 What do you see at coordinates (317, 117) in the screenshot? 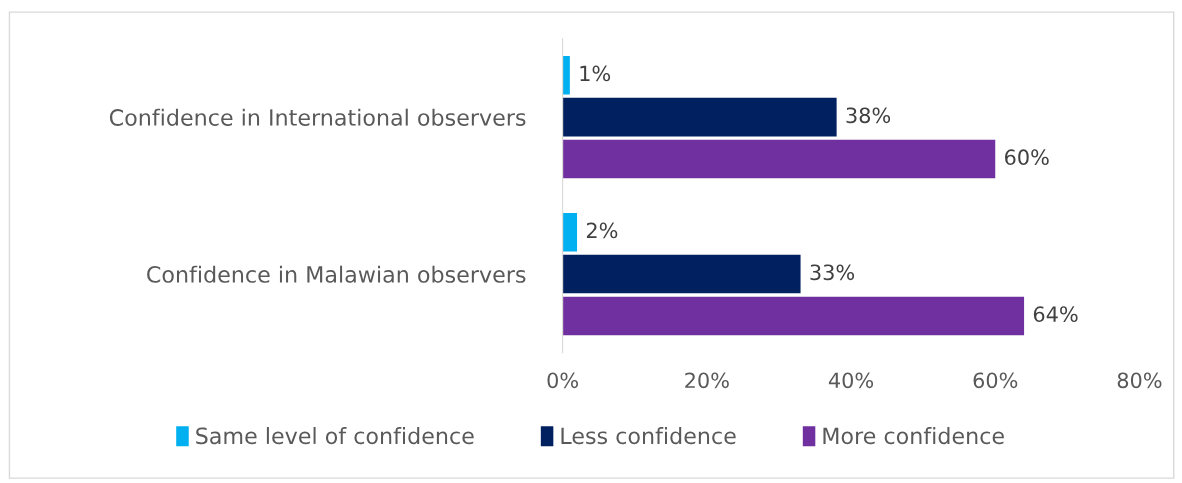
I see `y-tick-label: Confidence in International observers` at bounding box center [317, 117].